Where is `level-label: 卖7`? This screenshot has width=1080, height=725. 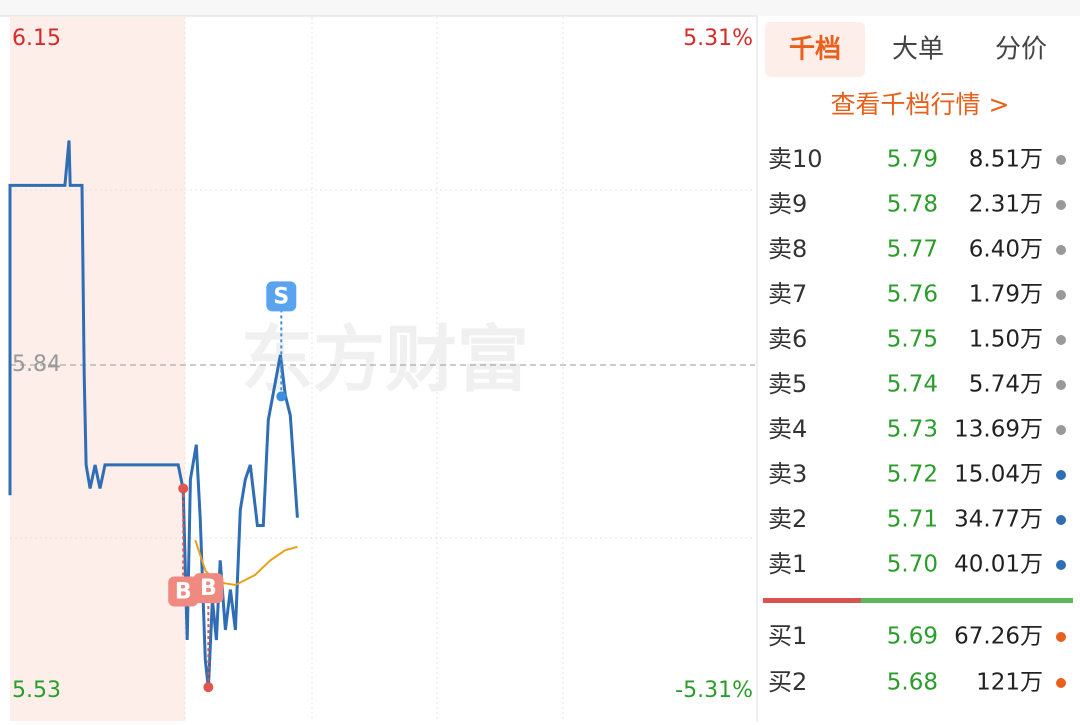
level-label: 卖7 is located at coordinates (787, 294).